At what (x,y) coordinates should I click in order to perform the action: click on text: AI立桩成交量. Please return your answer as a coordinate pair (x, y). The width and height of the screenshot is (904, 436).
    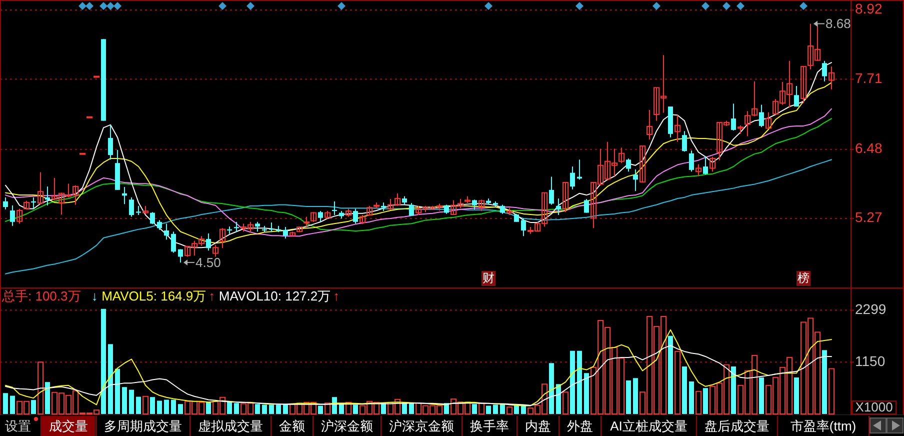
    Looking at the image, I should click on (649, 426).